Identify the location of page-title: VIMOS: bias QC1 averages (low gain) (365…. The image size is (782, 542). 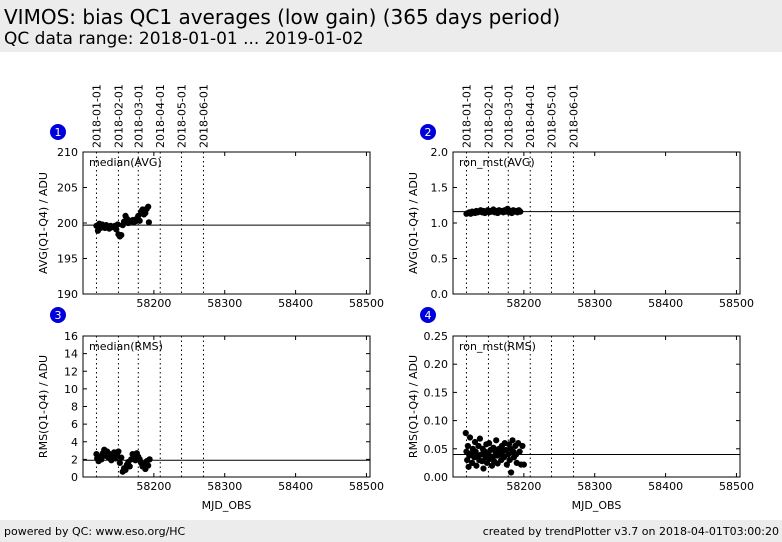
(282, 17).